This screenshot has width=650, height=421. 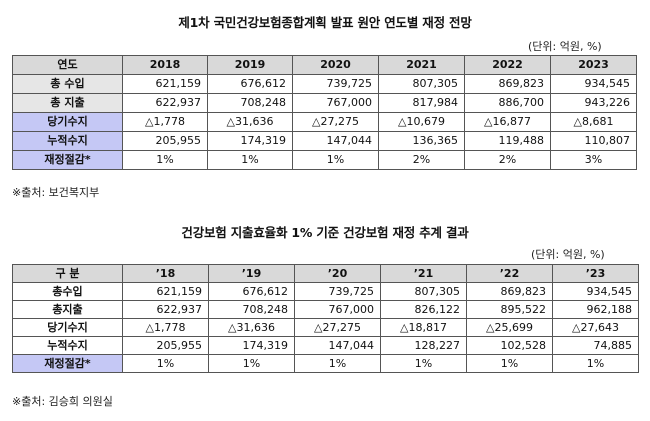 What do you see at coordinates (509, 309) in the screenshot?
I see `table-cell: 895,522` at bounding box center [509, 309].